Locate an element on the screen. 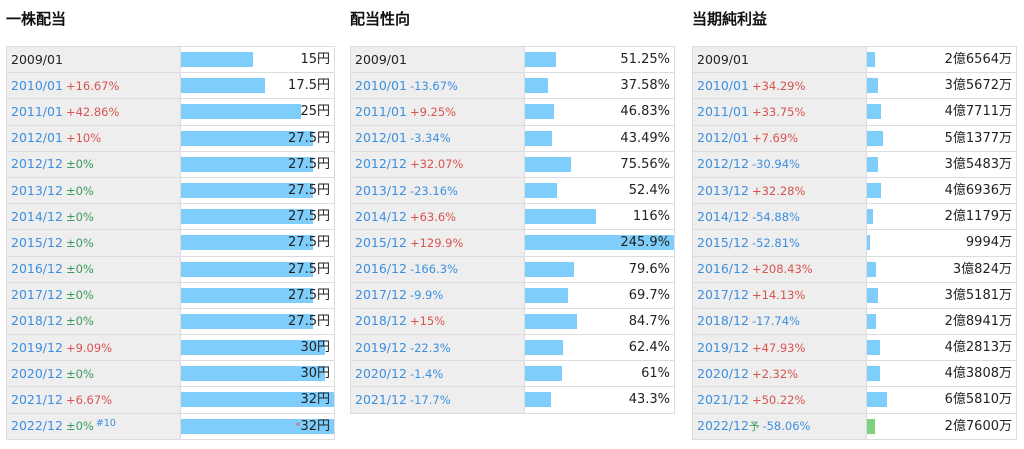  table-row: 2015/12 +129.9% 245.9% is located at coordinates (512, 243).